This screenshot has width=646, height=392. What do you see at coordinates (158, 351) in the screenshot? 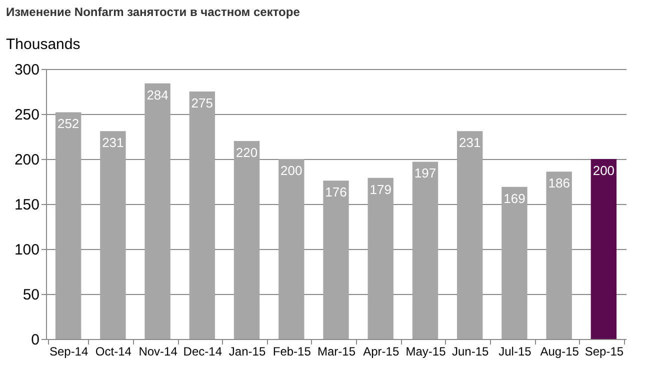
I see `x-tick-label: Nov-14` at bounding box center [158, 351].